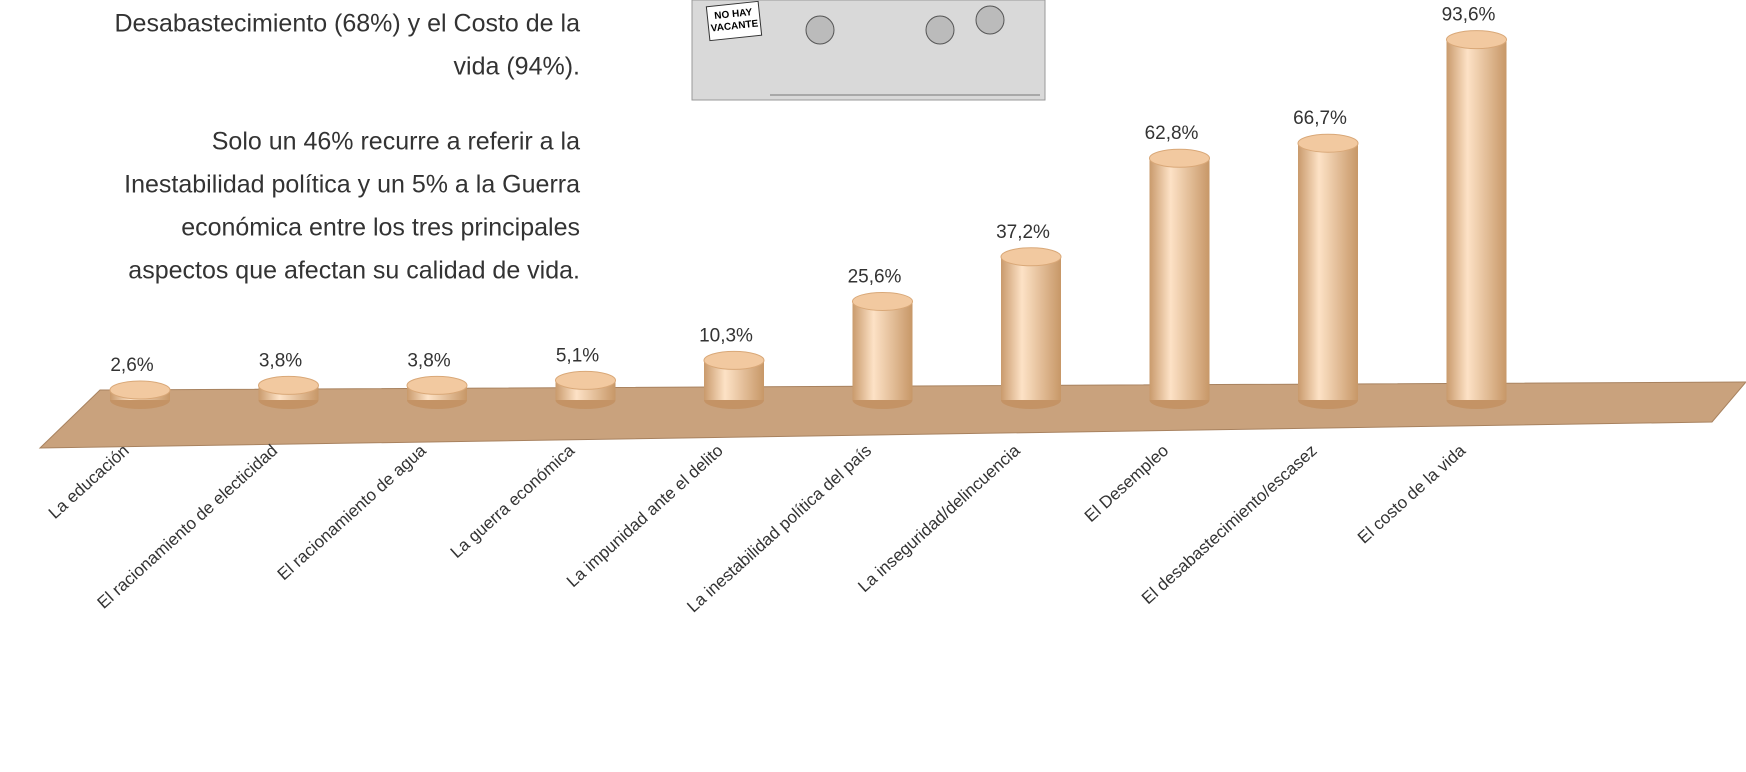 The height and width of the screenshot is (772, 1746). Describe the element at coordinates (513, 500) in the screenshot. I see `x-tick-label: La guerra económica` at that location.